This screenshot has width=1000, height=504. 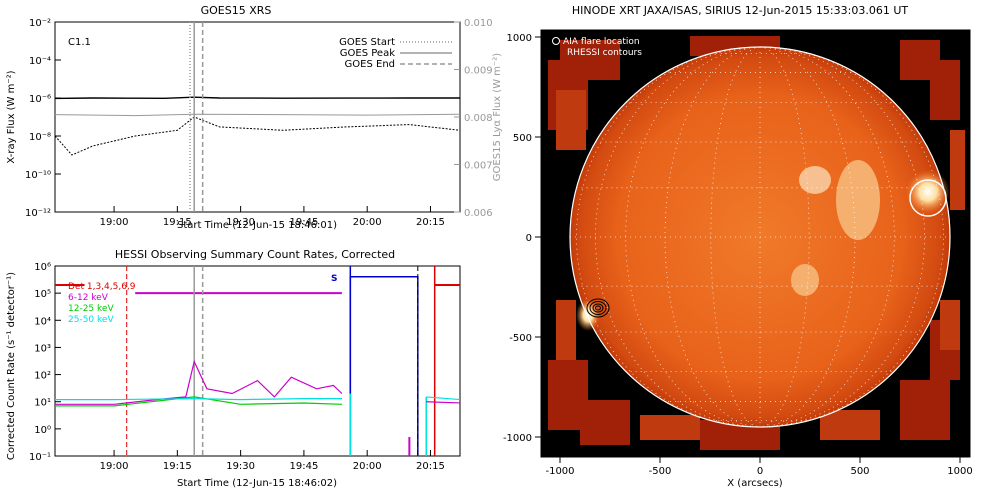 I want to click on rhessi-legend-label: 25-50 keV, so click(x=91, y=320).